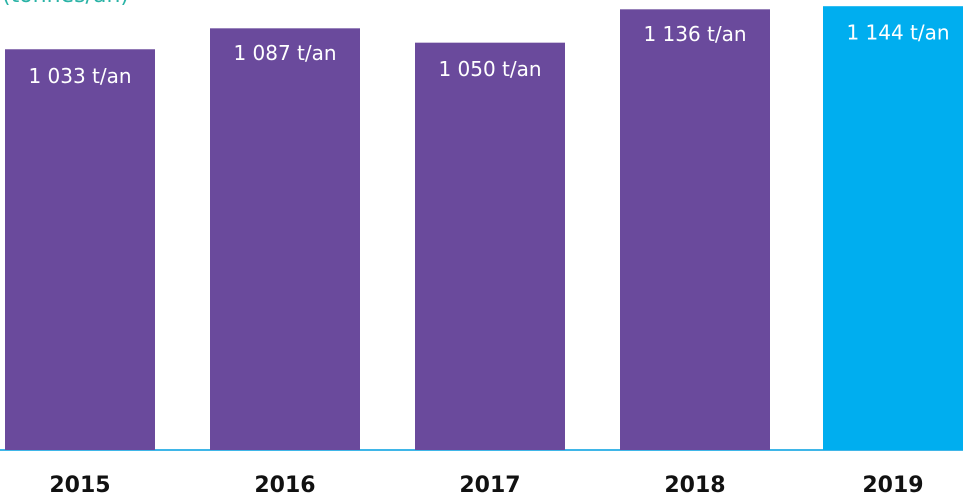 The width and height of the screenshot is (963, 498). What do you see at coordinates (79, 485) in the screenshot?
I see `x-tick-label: 2015` at bounding box center [79, 485].